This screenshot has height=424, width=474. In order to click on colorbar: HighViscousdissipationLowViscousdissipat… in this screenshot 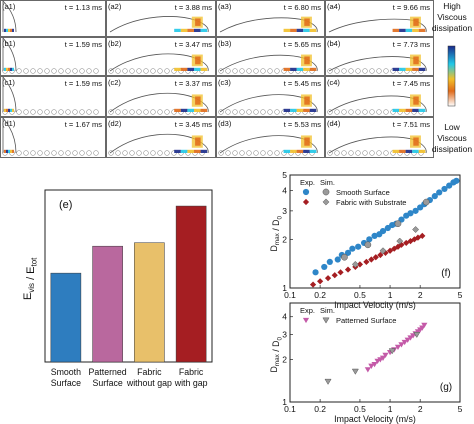, I will do `click(452, 77)`.